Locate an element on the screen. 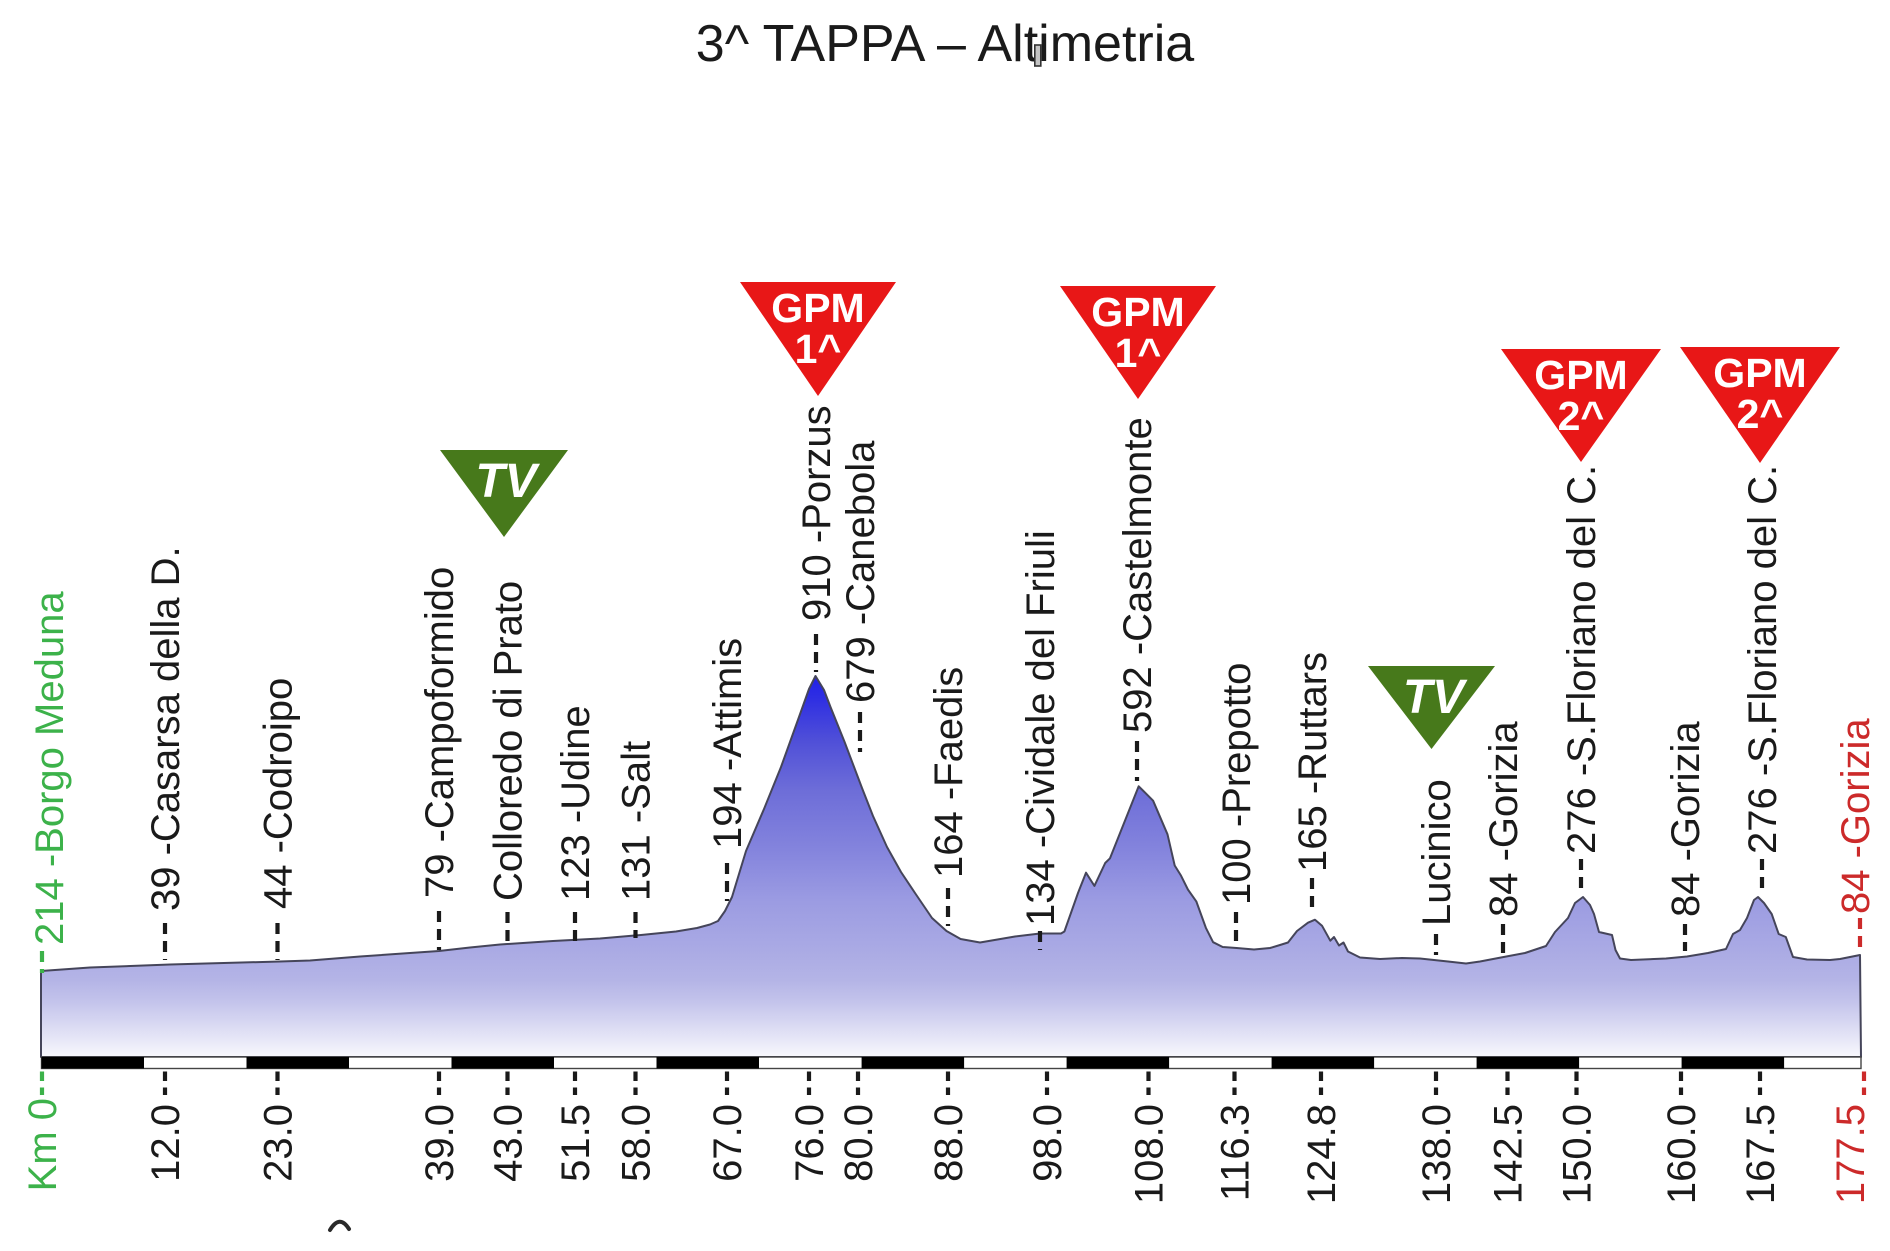 This screenshot has height=1251, width=1890. svg-text: 51.5 is located at coordinates (576, 1143).